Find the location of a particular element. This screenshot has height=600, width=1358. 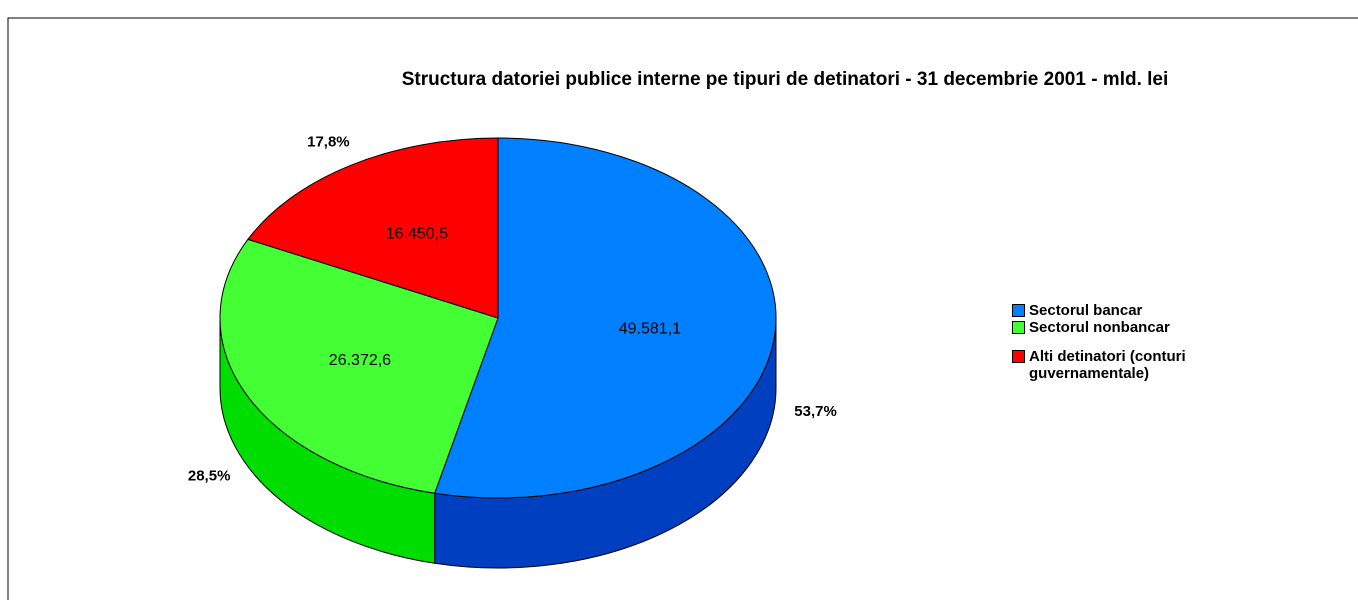

legend-item: Sectorul nonbancar is located at coordinates (1147, 327).